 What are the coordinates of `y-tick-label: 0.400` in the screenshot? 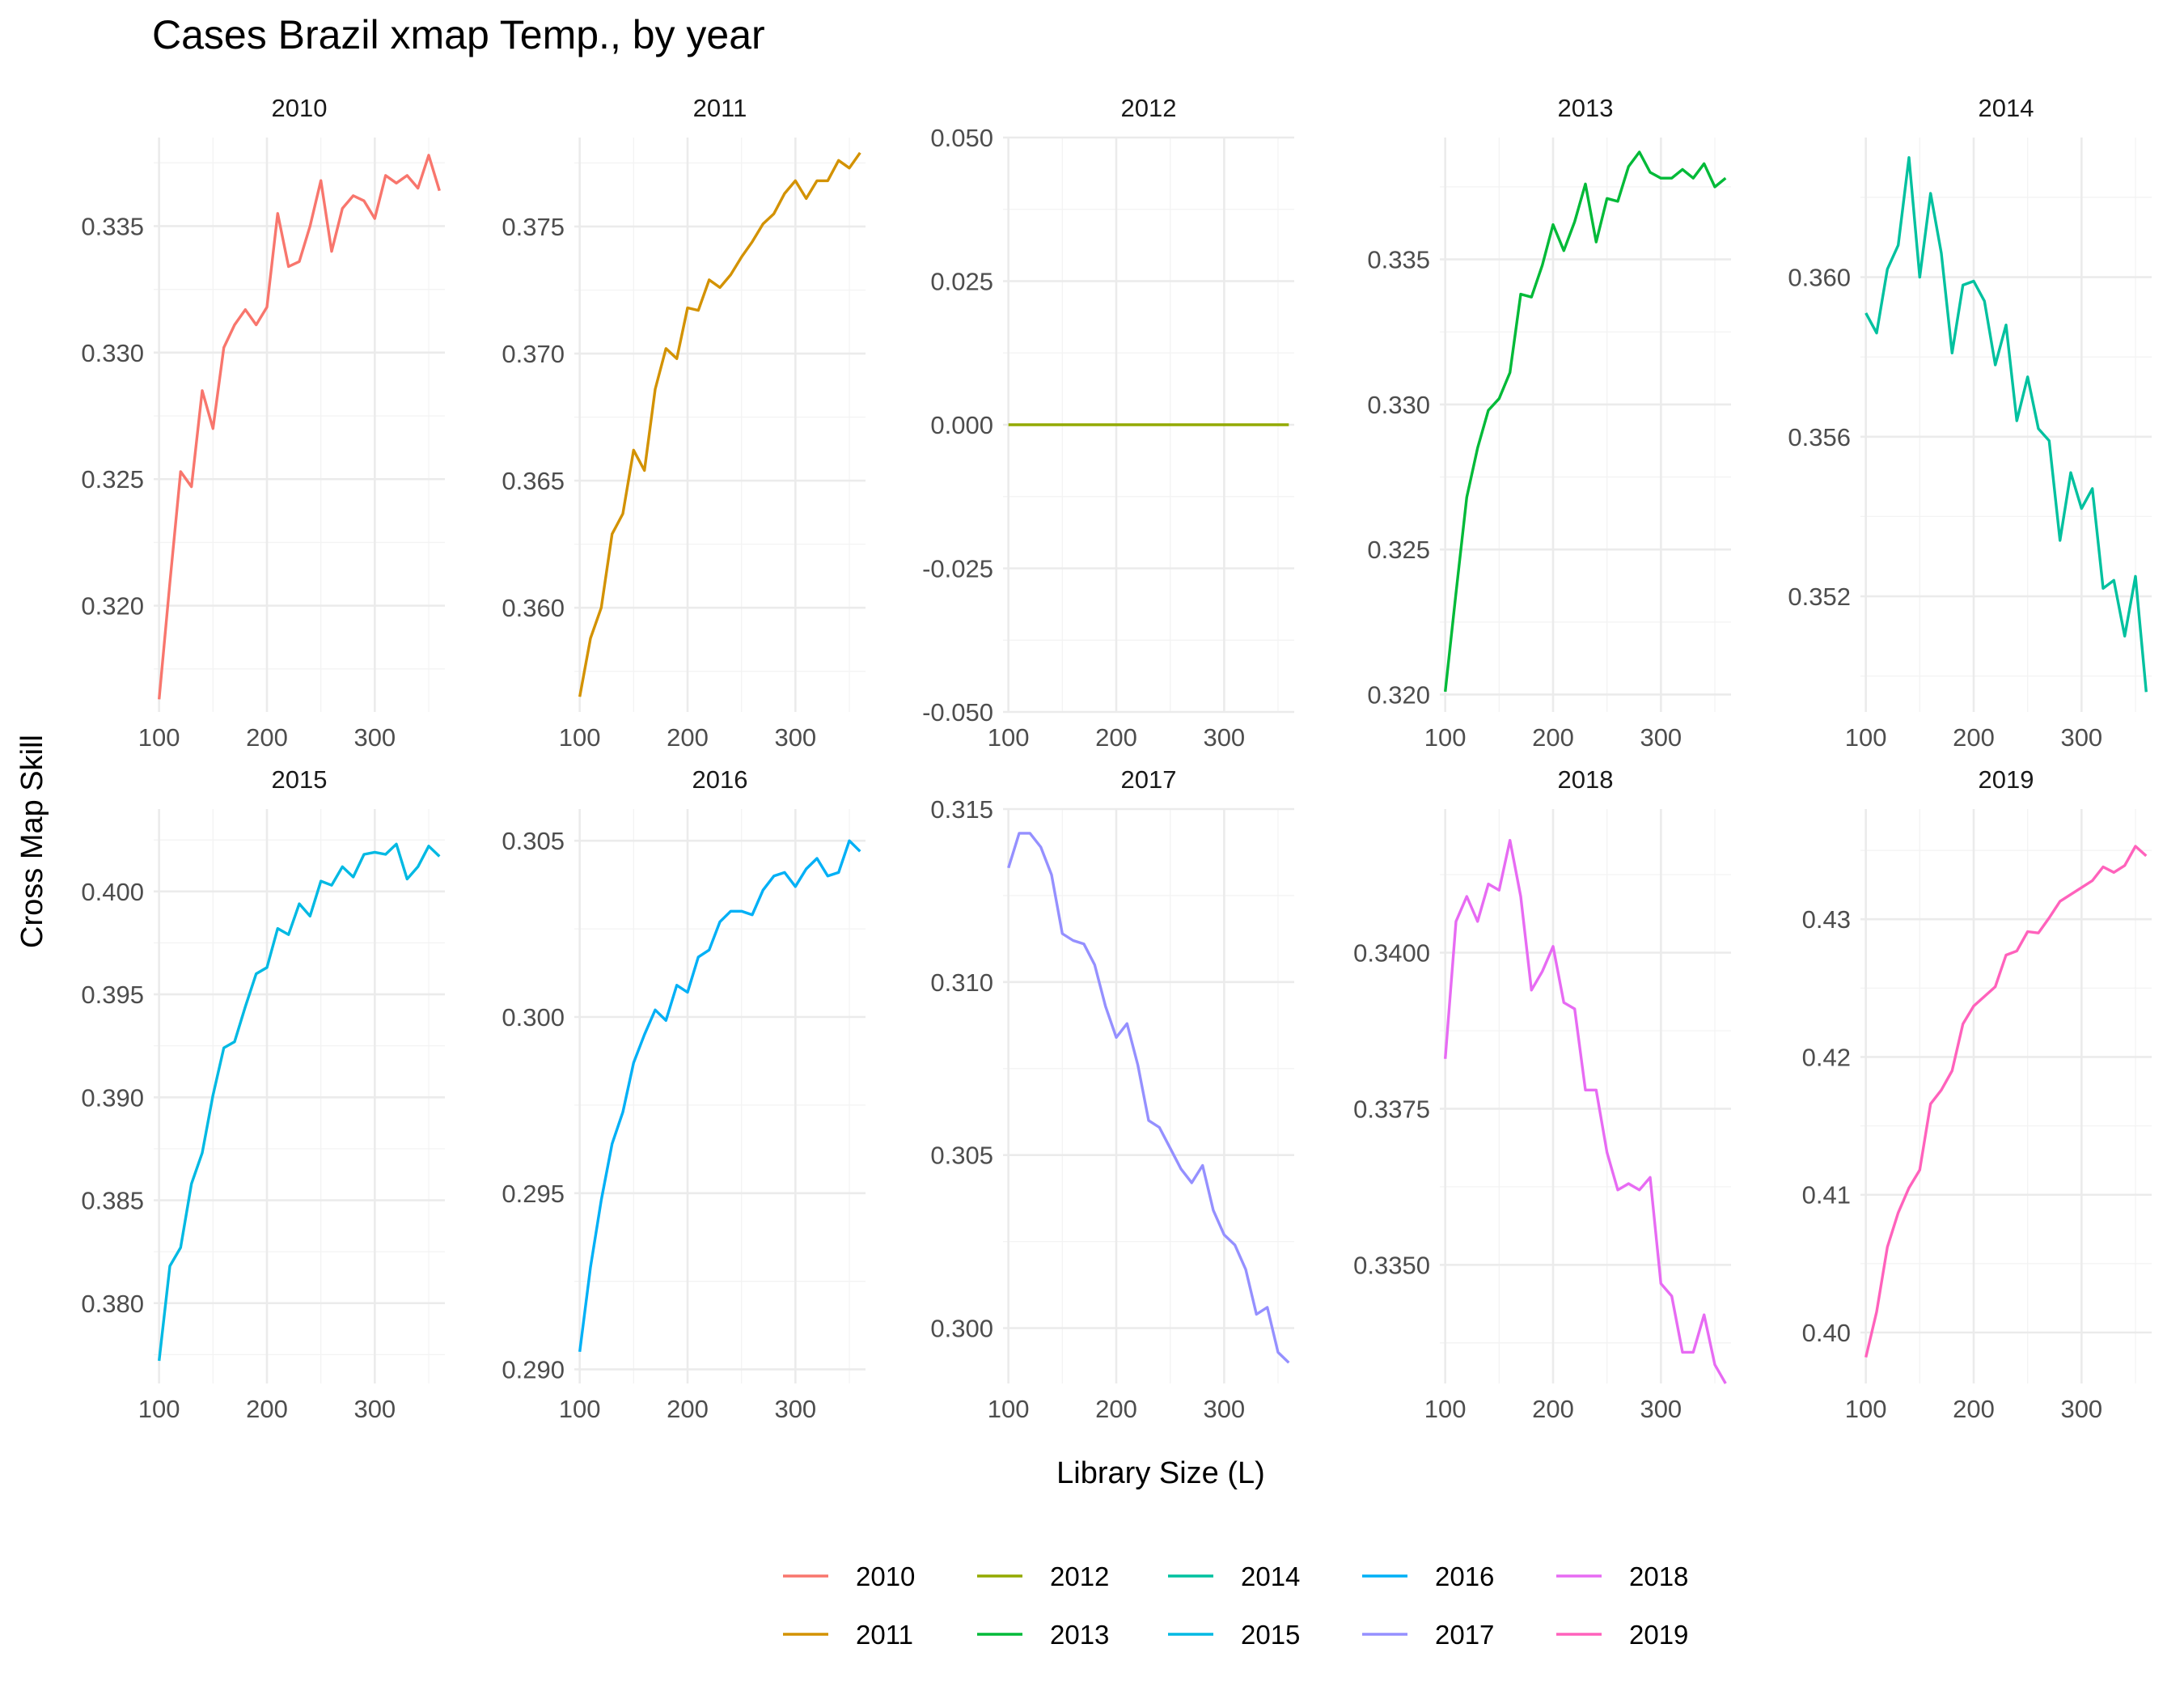 It's located at (112, 892).